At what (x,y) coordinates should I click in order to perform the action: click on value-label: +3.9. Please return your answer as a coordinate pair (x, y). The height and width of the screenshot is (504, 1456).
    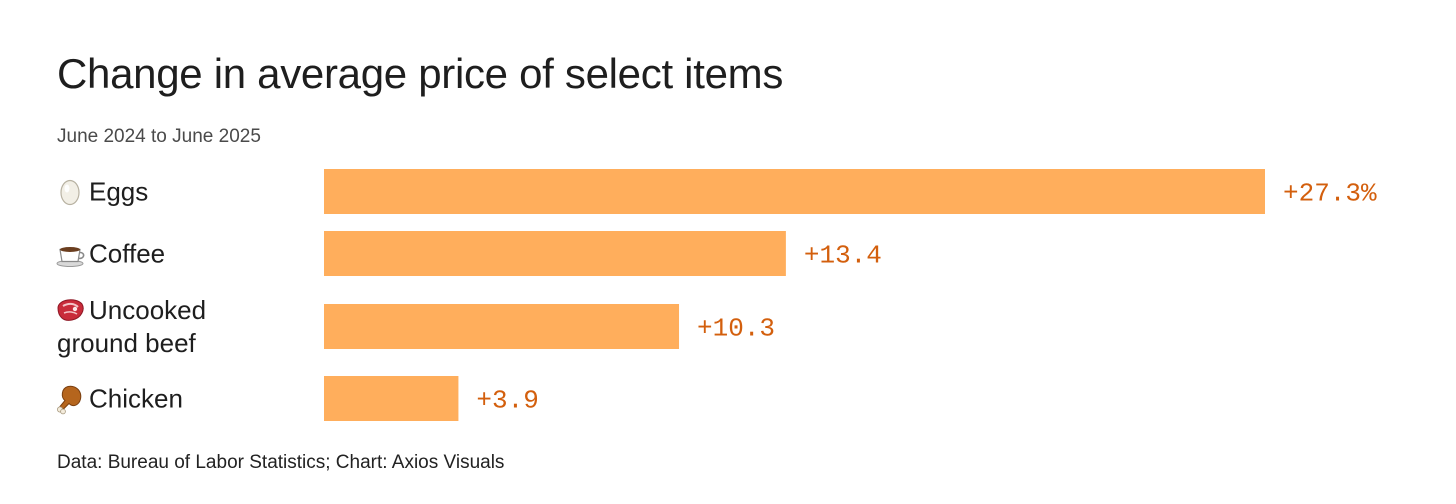
    Looking at the image, I should click on (507, 401).